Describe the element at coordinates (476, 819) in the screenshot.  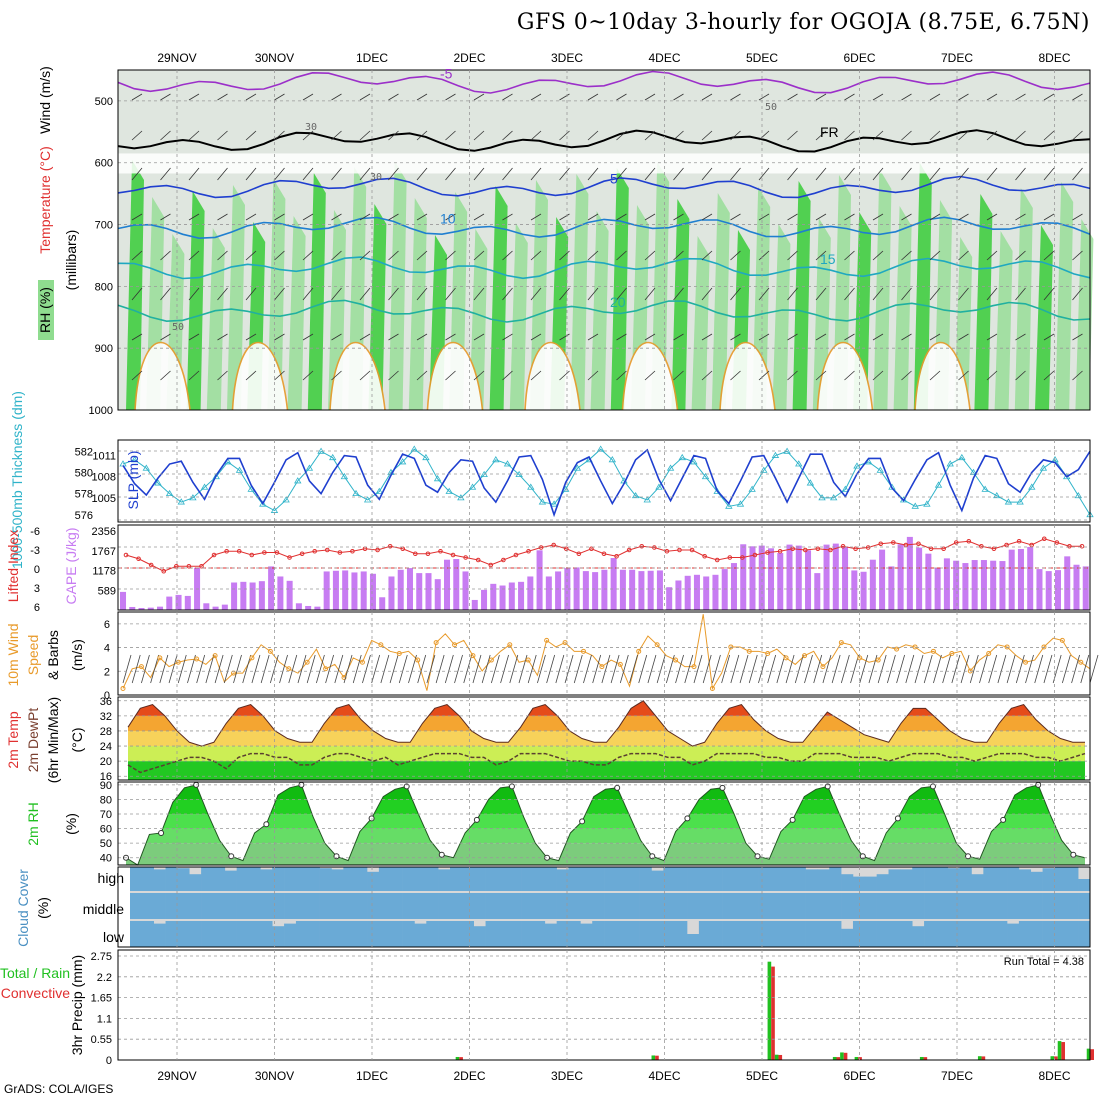
I see `rh-point` at that location.